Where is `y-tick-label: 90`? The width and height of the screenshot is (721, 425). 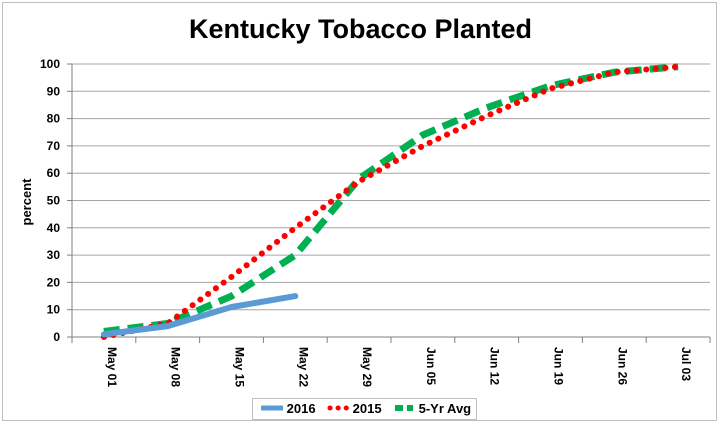
y-tick-label: 90 is located at coordinates (54, 91).